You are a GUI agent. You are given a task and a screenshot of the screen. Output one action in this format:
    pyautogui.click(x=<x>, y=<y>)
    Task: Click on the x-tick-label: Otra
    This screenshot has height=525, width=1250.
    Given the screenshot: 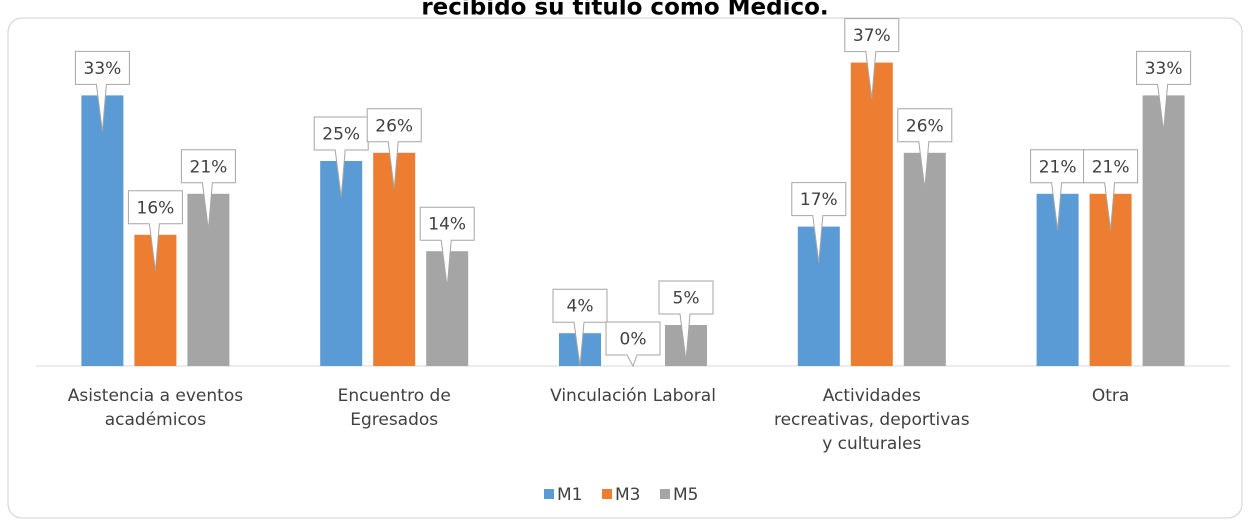 What is the action you would take?
    pyautogui.click(x=1110, y=396)
    